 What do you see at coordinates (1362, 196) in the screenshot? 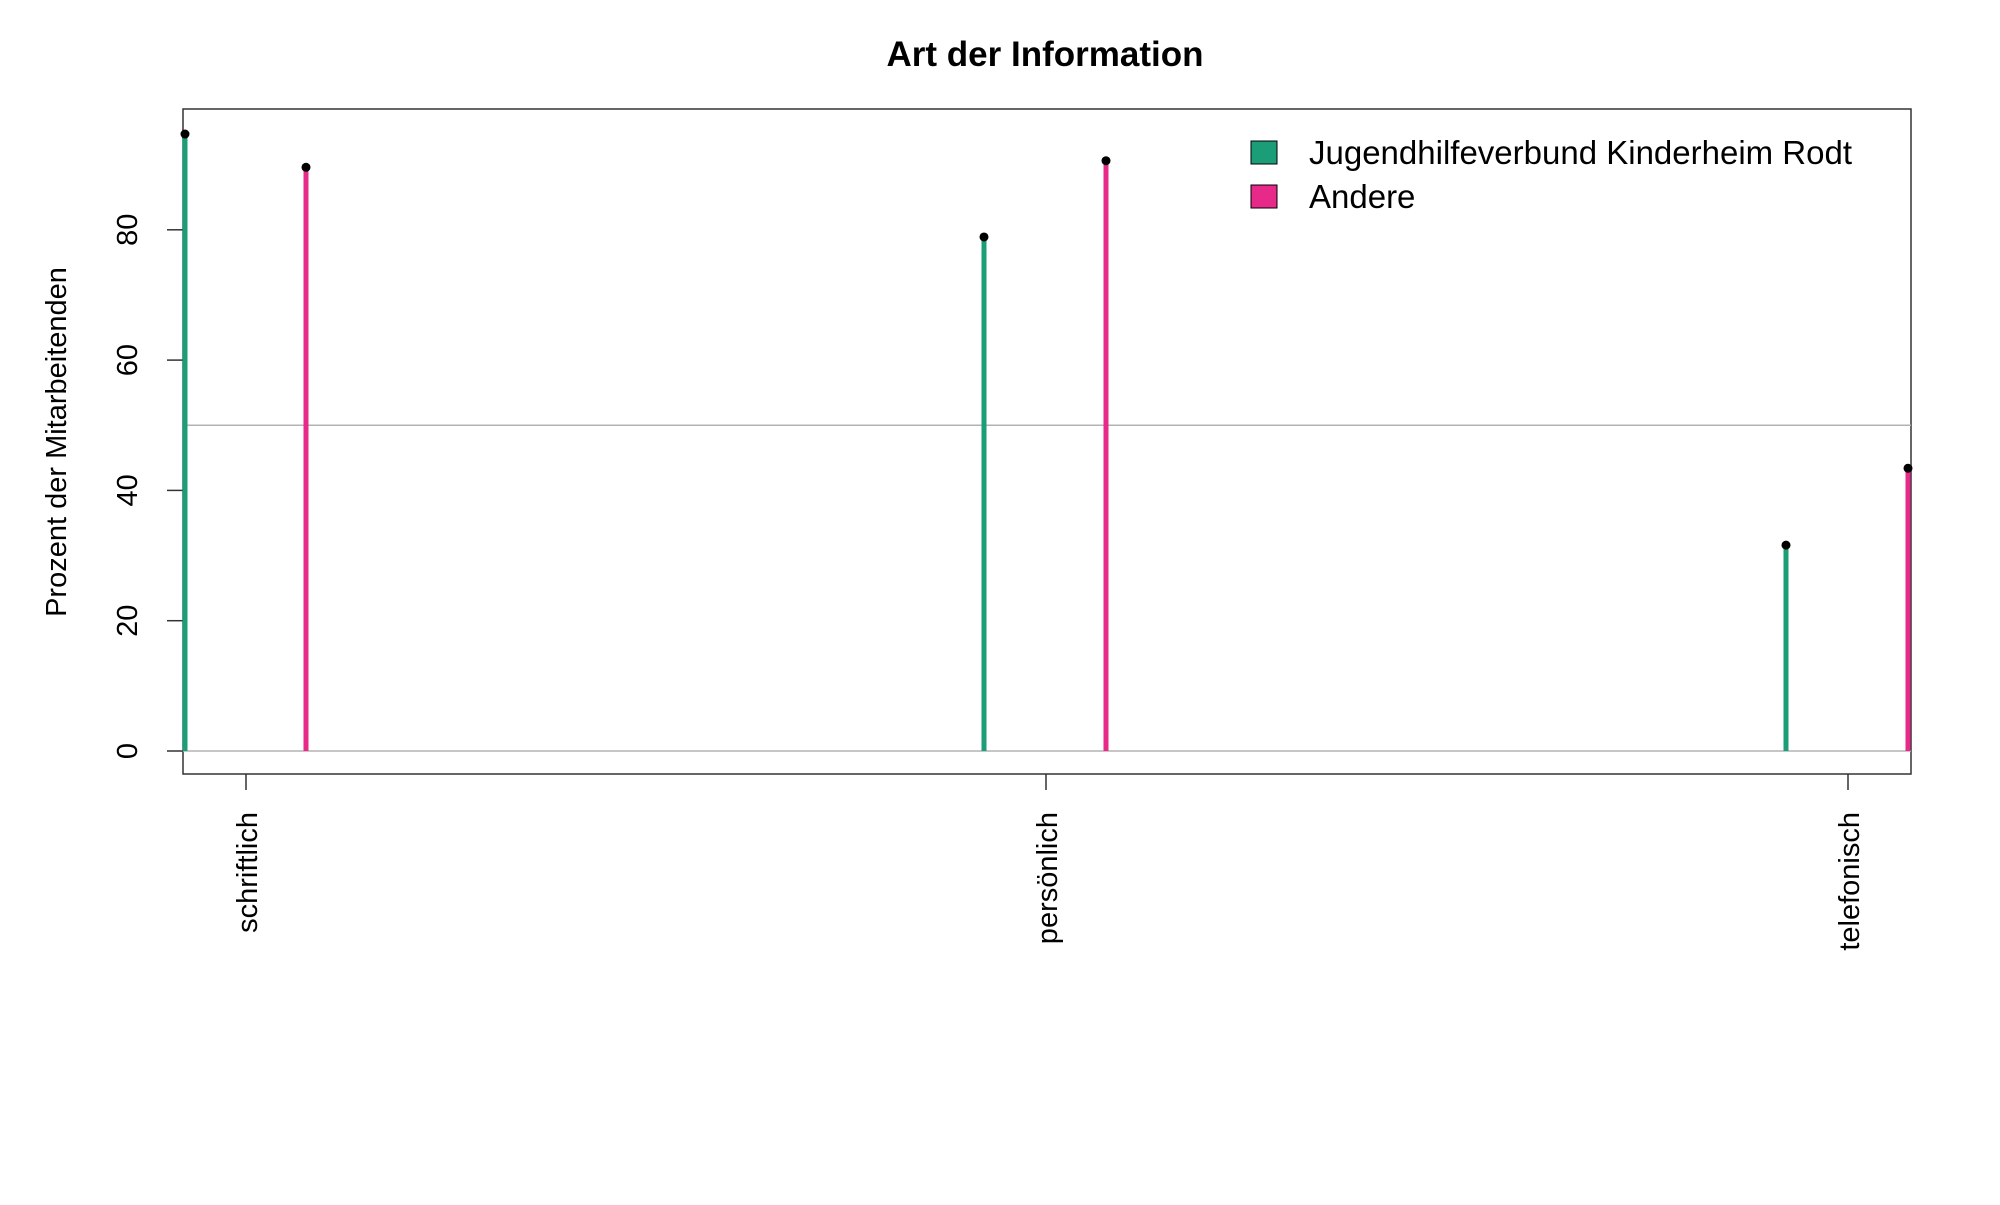
I see `legend-label: Andere` at bounding box center [1362, 196].